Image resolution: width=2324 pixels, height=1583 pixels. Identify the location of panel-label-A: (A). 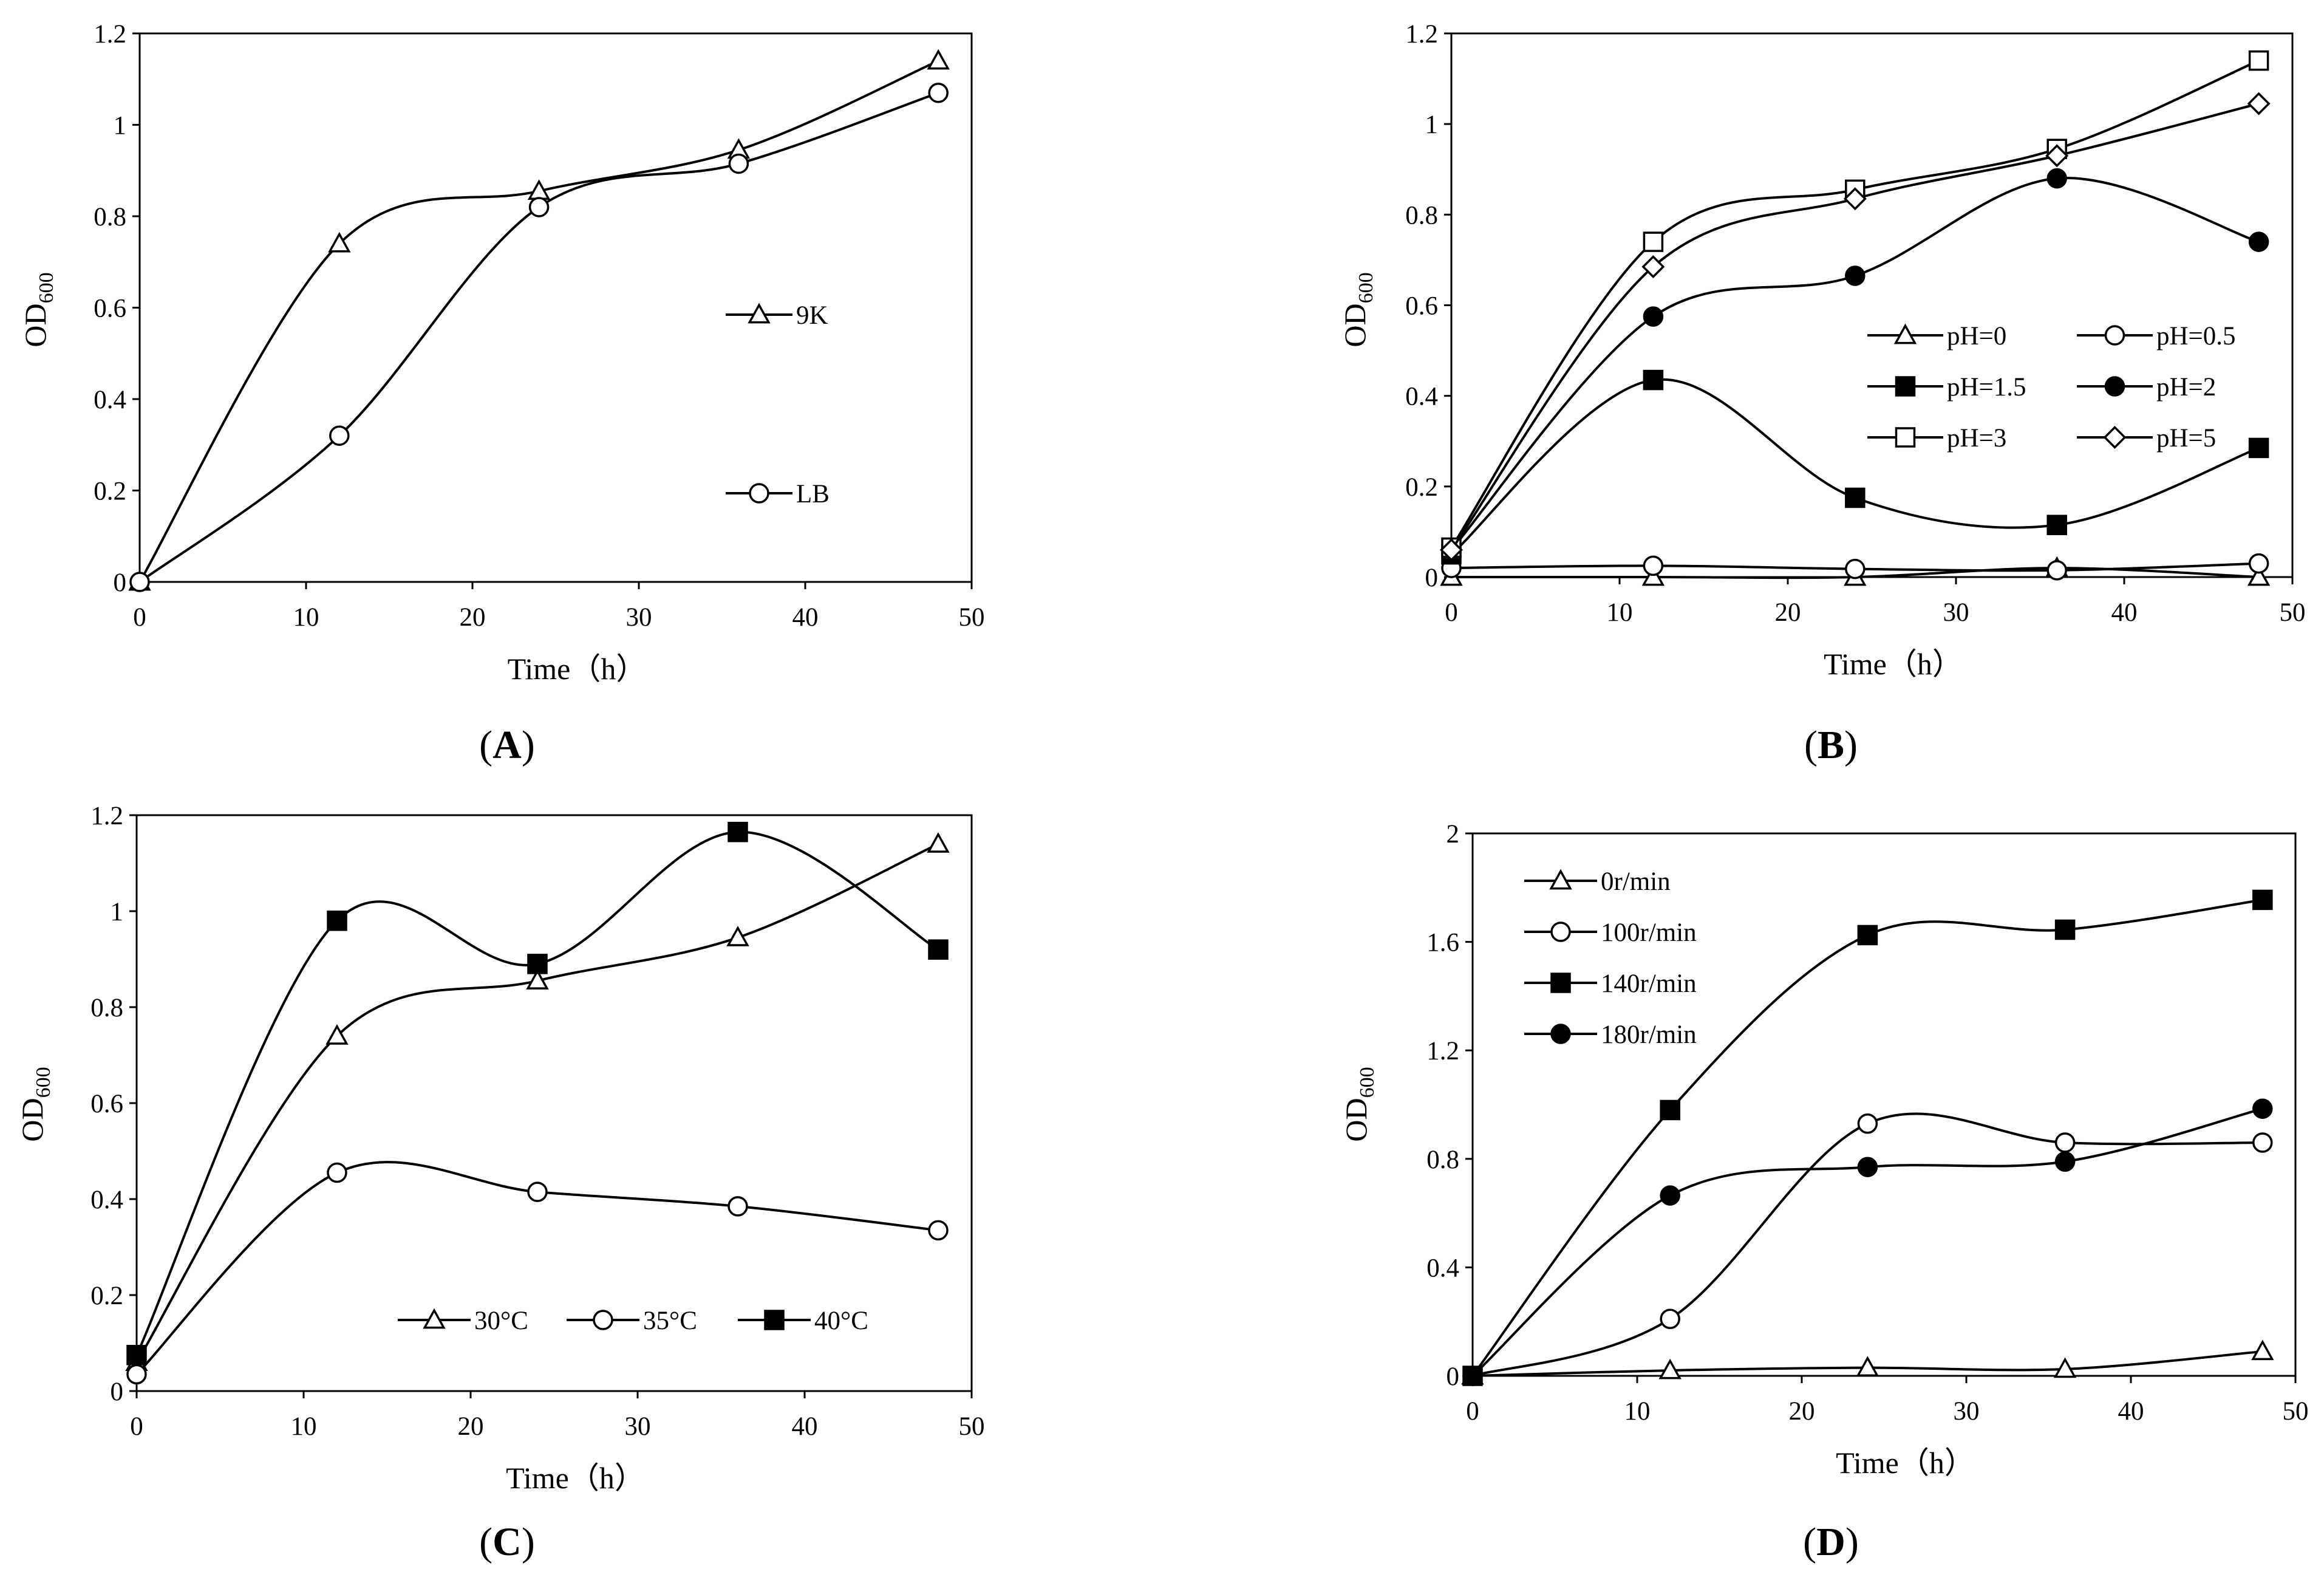
(507, 745).